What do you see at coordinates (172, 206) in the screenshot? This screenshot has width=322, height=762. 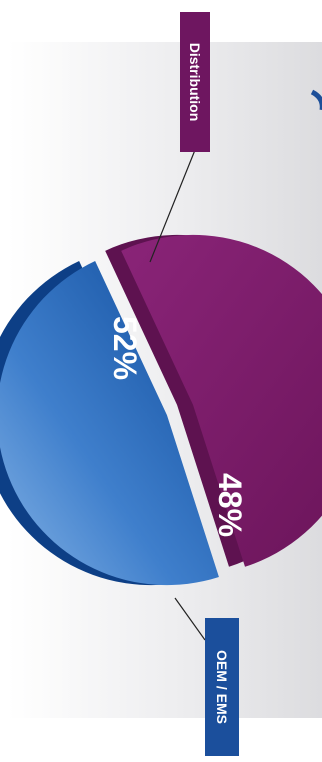 I see `leader-line-distribution` at bounding box center [172, 206].